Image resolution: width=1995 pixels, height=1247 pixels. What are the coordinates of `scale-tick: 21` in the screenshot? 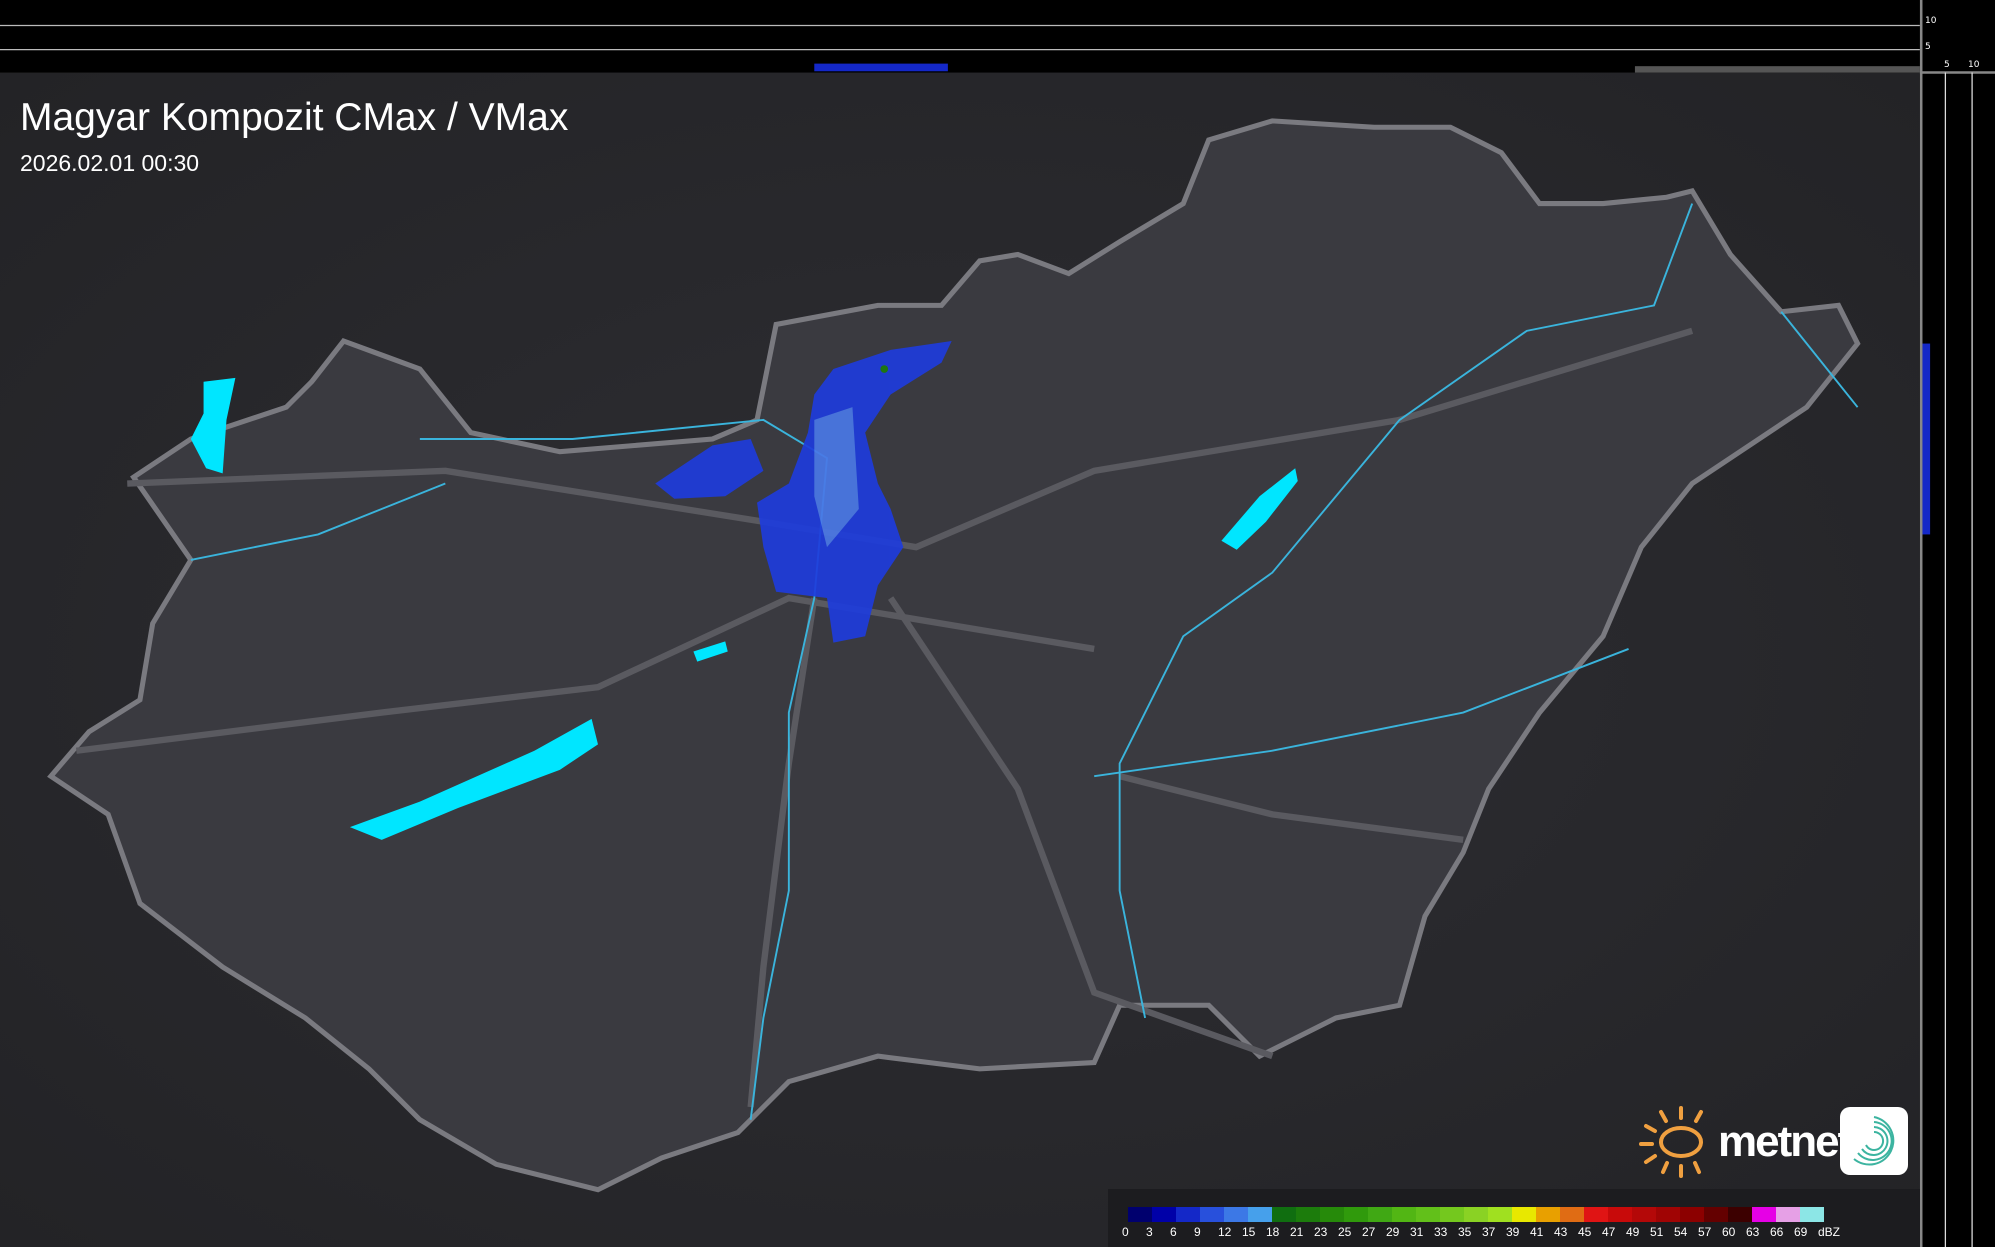 It's located at (1297, 1232).